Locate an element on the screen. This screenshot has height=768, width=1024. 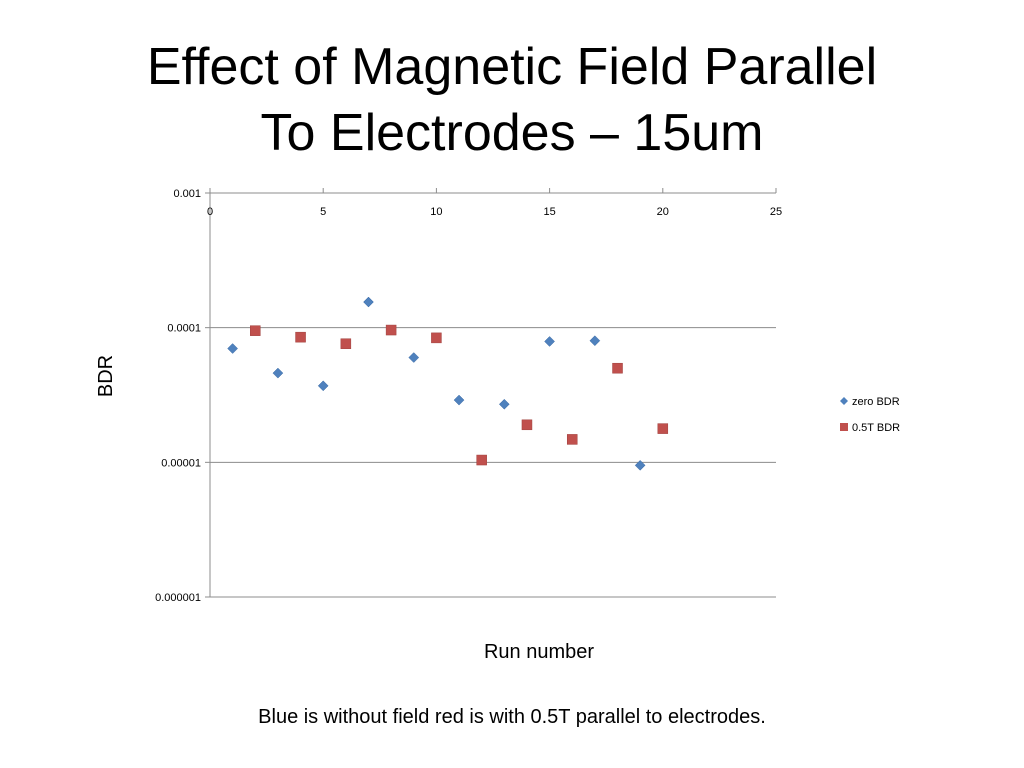
legend-label-0: zero BDR is located at coordinates (876, 402).